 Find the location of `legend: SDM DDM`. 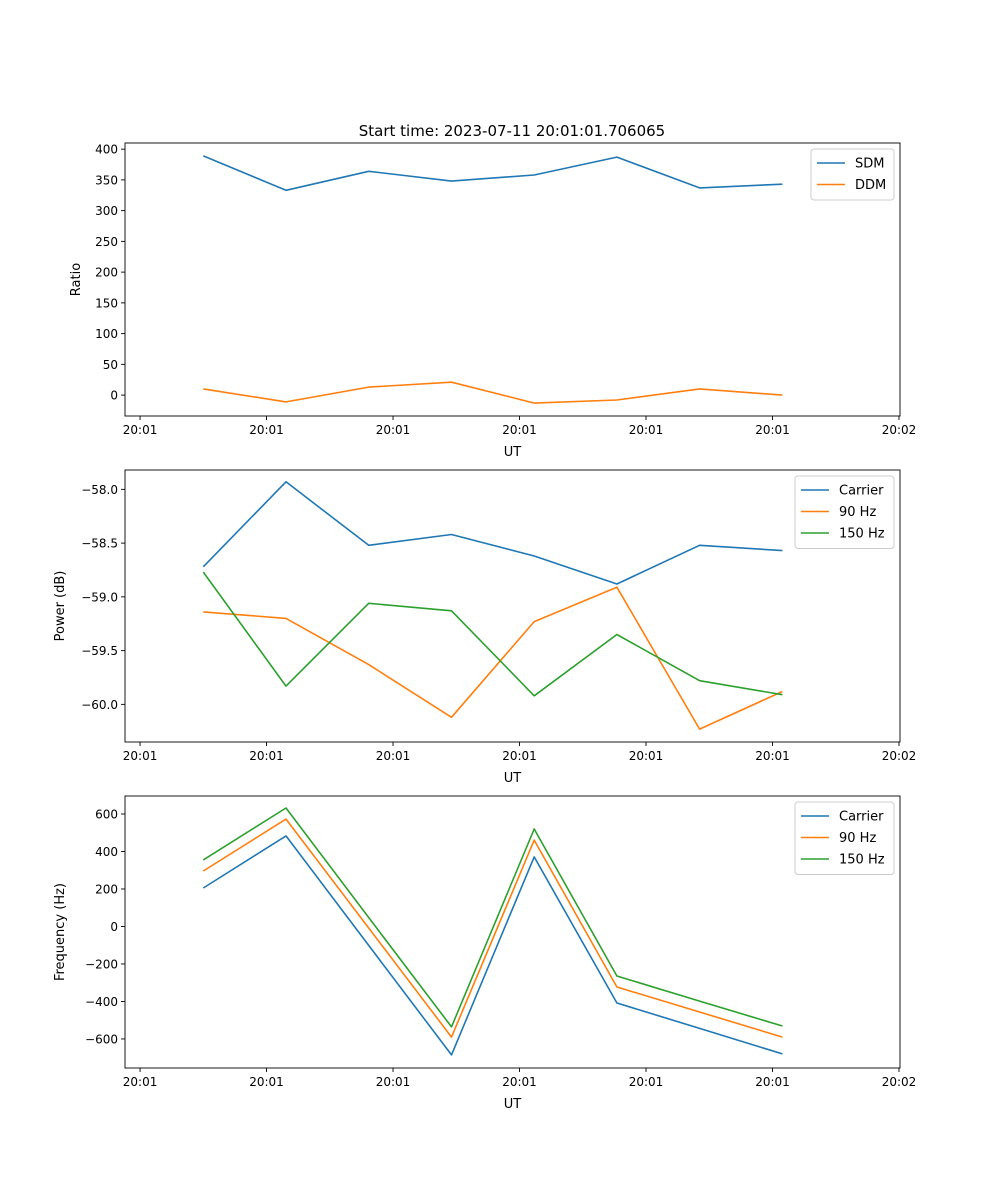

legend: SDM DDM is located at coordinates (852, 174).